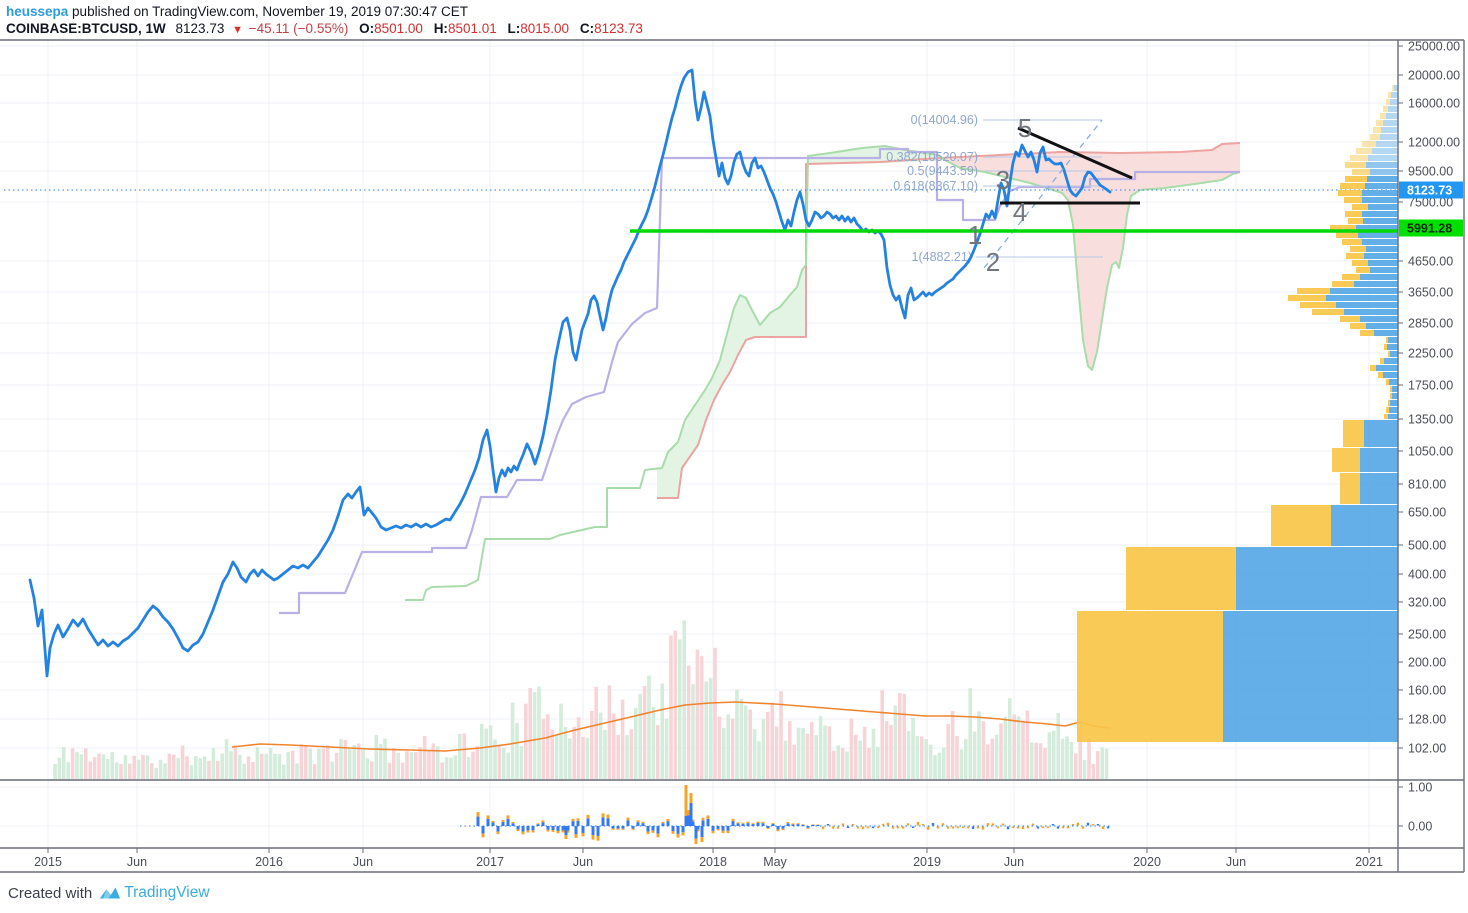  What do you see at coordinates (1427, 691) in the screenshot?
I see `price-tick-label: 160.00` at bounding box center [1427, 691].